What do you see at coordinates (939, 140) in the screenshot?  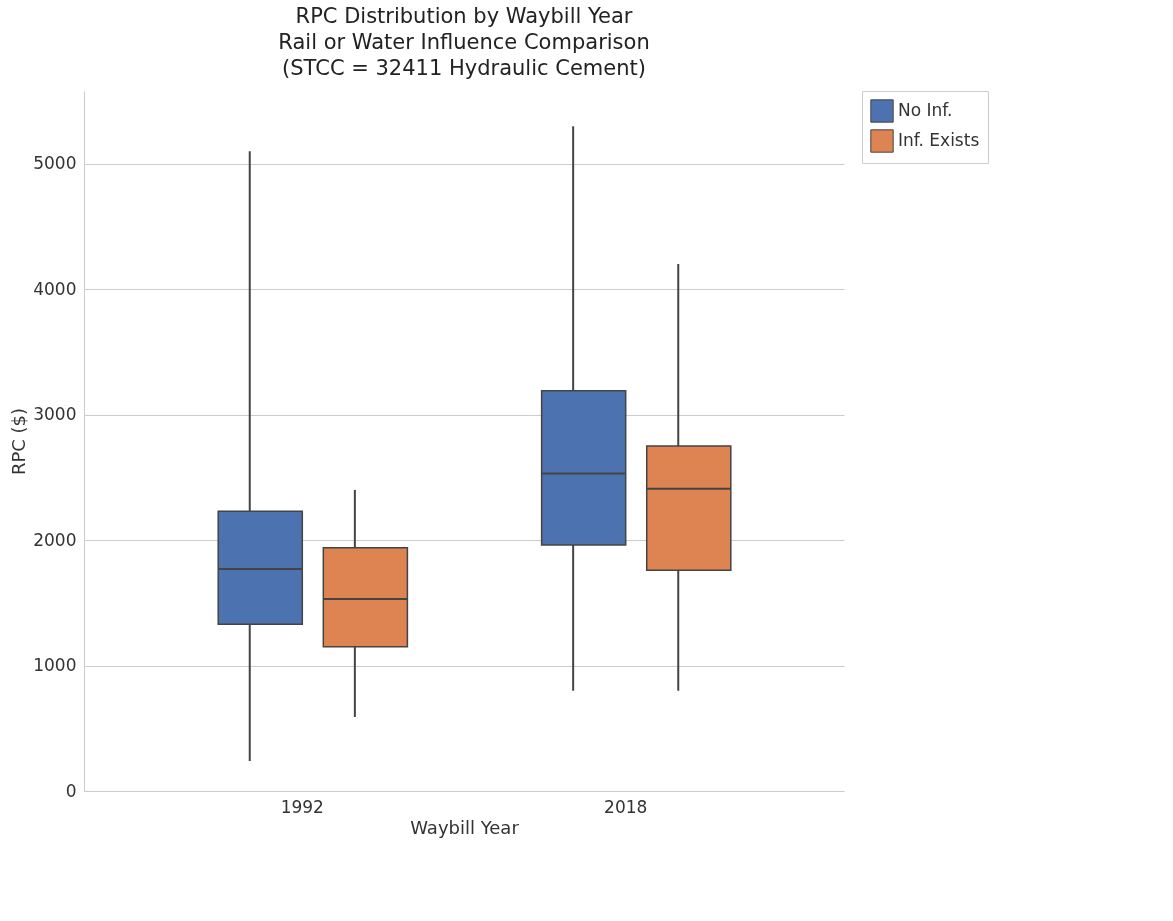 I see `legend-label: Inf. Exists` at bounding box center [939, 140].